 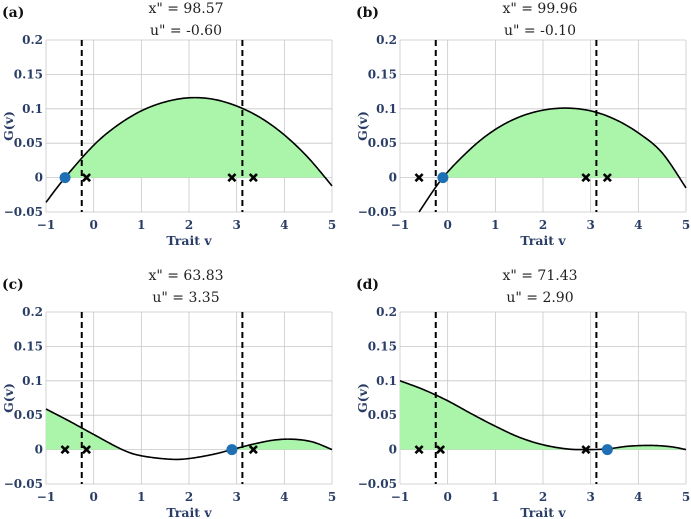 I want to click on annotation-x: x" = 63.83, so click(x=185, y=276).